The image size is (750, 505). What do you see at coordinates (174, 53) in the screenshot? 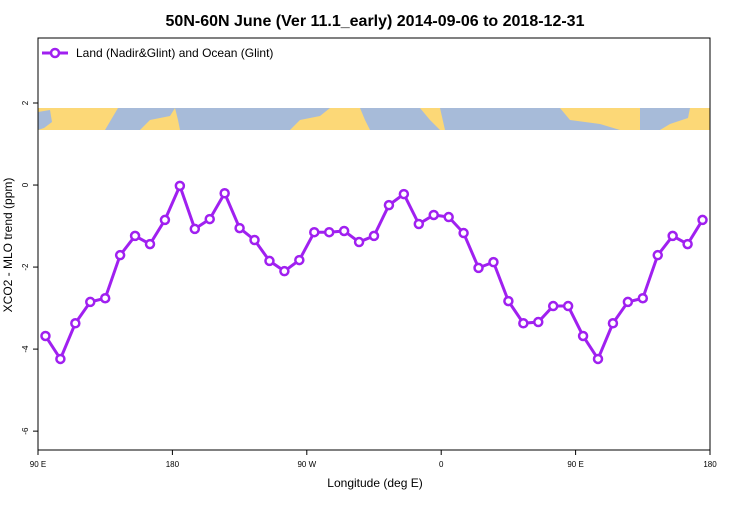
I see `legend-label: Land (Nadir&Glint) and Ocean (Glint)` at bounding box center [174, 53].